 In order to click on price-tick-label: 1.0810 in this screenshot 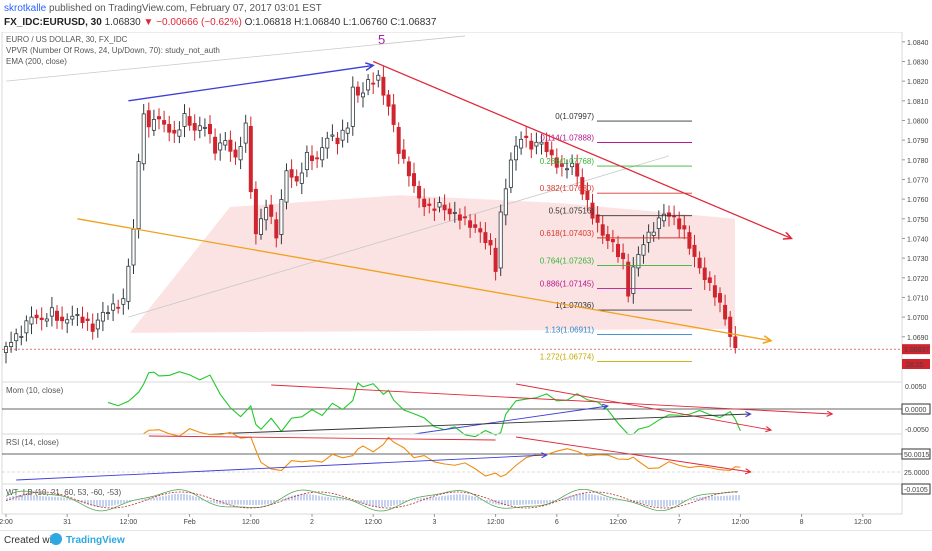, I will do `click(918, 102)`.